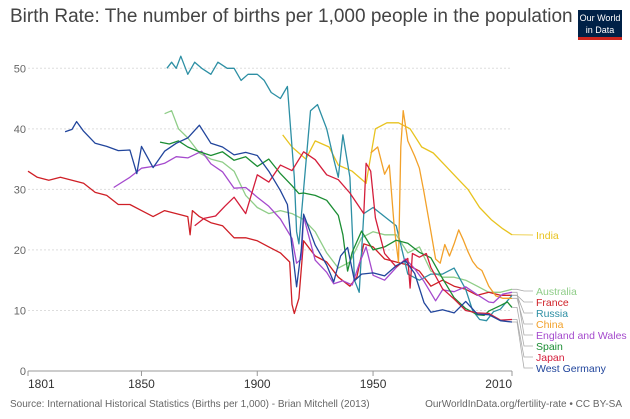 This screenshot has width=630, height=419. What do you see at coordinates (552, 314) in the screenshot?
I see `legend-label: Russia` at bounding box center [552, 314].